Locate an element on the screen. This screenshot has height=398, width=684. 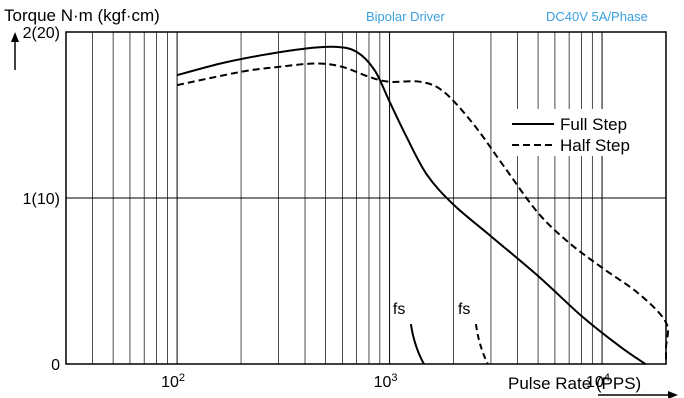
legend-label-1: Full Step is located at coordinates (593, 124).